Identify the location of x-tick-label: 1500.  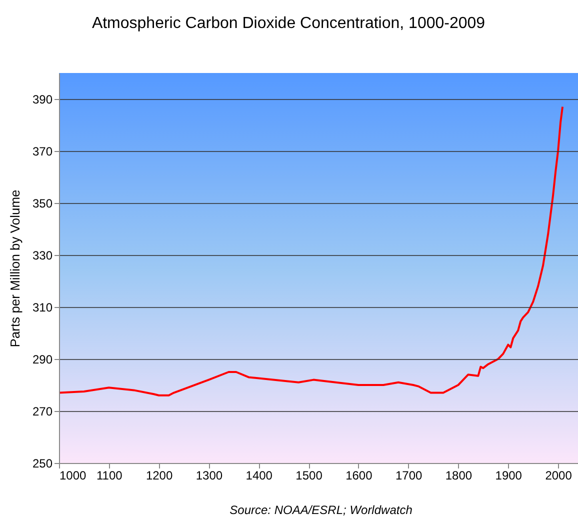
(309, 475).